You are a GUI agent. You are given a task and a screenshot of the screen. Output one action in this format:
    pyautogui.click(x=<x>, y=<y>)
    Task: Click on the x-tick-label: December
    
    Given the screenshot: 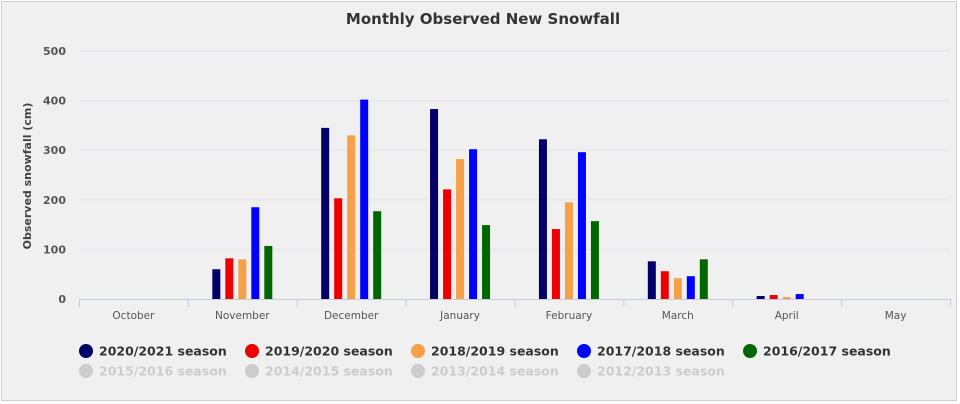 What is the action you would take?
    pyautogui.click(x=351, y=316)
    